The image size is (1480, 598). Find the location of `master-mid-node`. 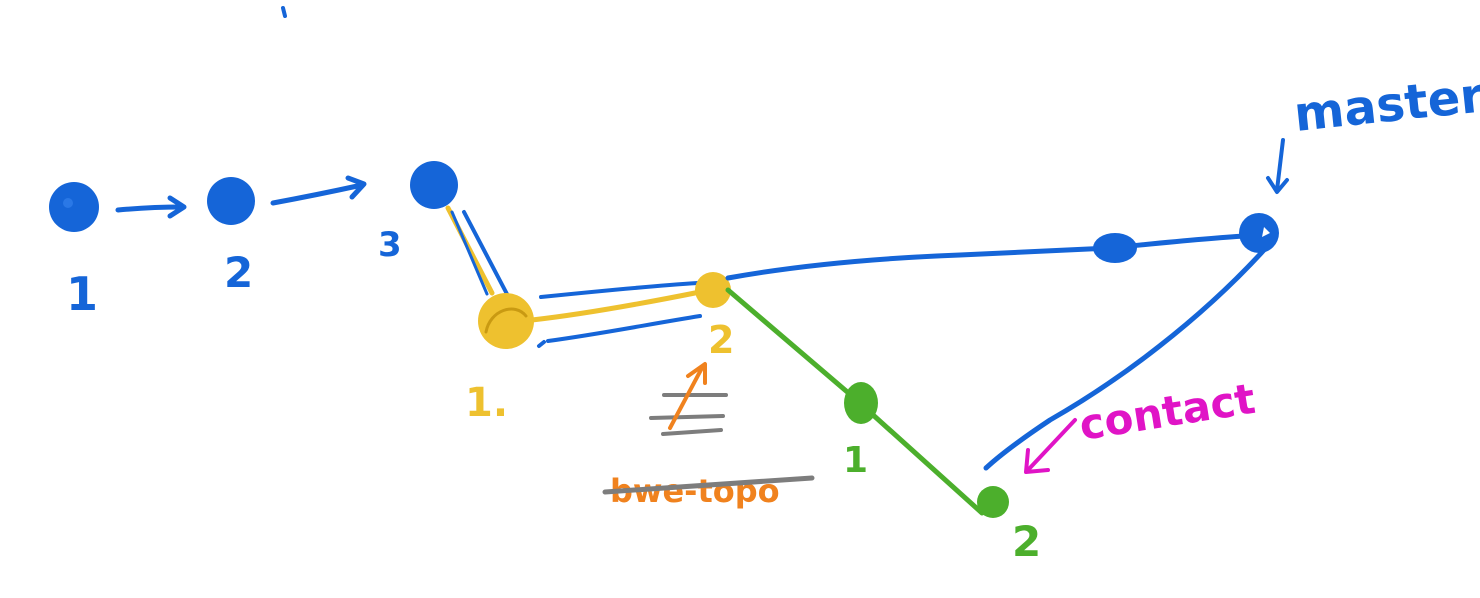

master-mid-node is located at coordinates (1115, 248).